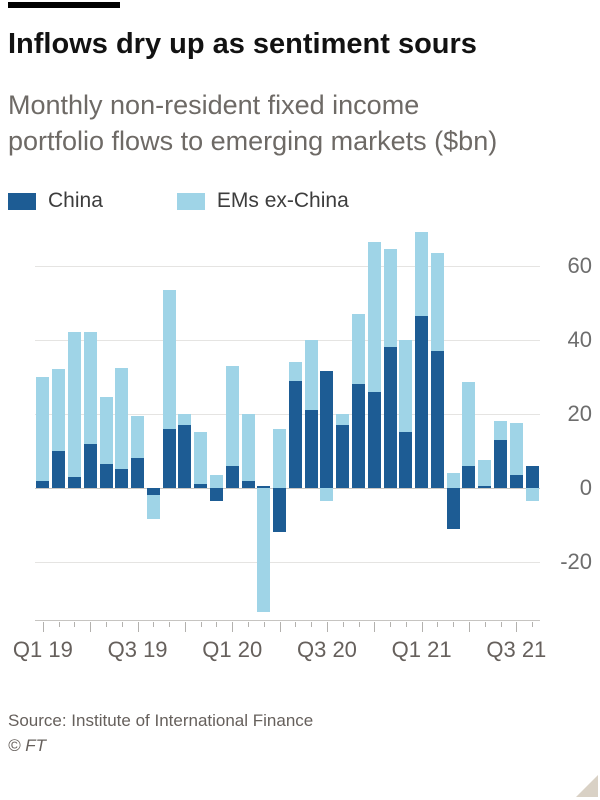  Describe the element at coordinates (311, 375) in the screenshot. I see `bar-jun-20-ems-ex-china` at that location.